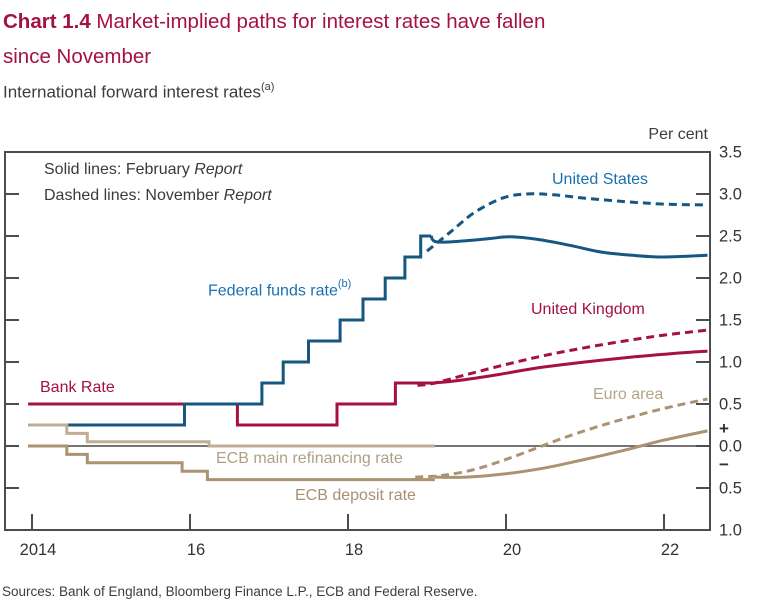 This screenshot has width=769, height=616. What do you see at coordinates (730, 321) in the screenshot?
I see `y-tick-label: 1.5` at bounding box center [730, 321].